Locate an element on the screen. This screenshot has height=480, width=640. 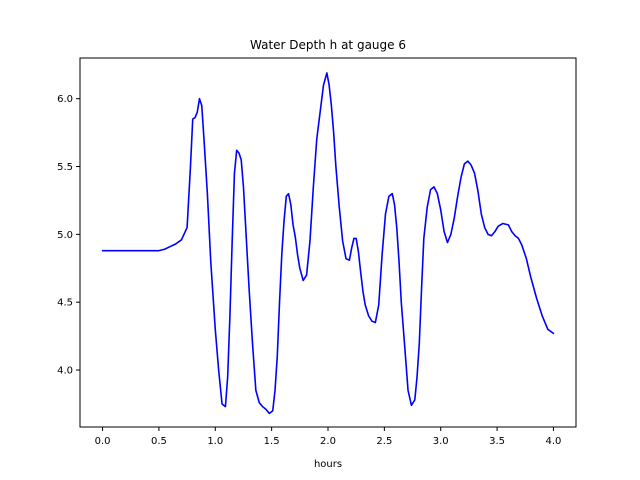
x-axis: 0.0 0.5 1.0 1.5 2.0 2.5 3.0 3.5 4.0 is located at coordinates (328, 437).